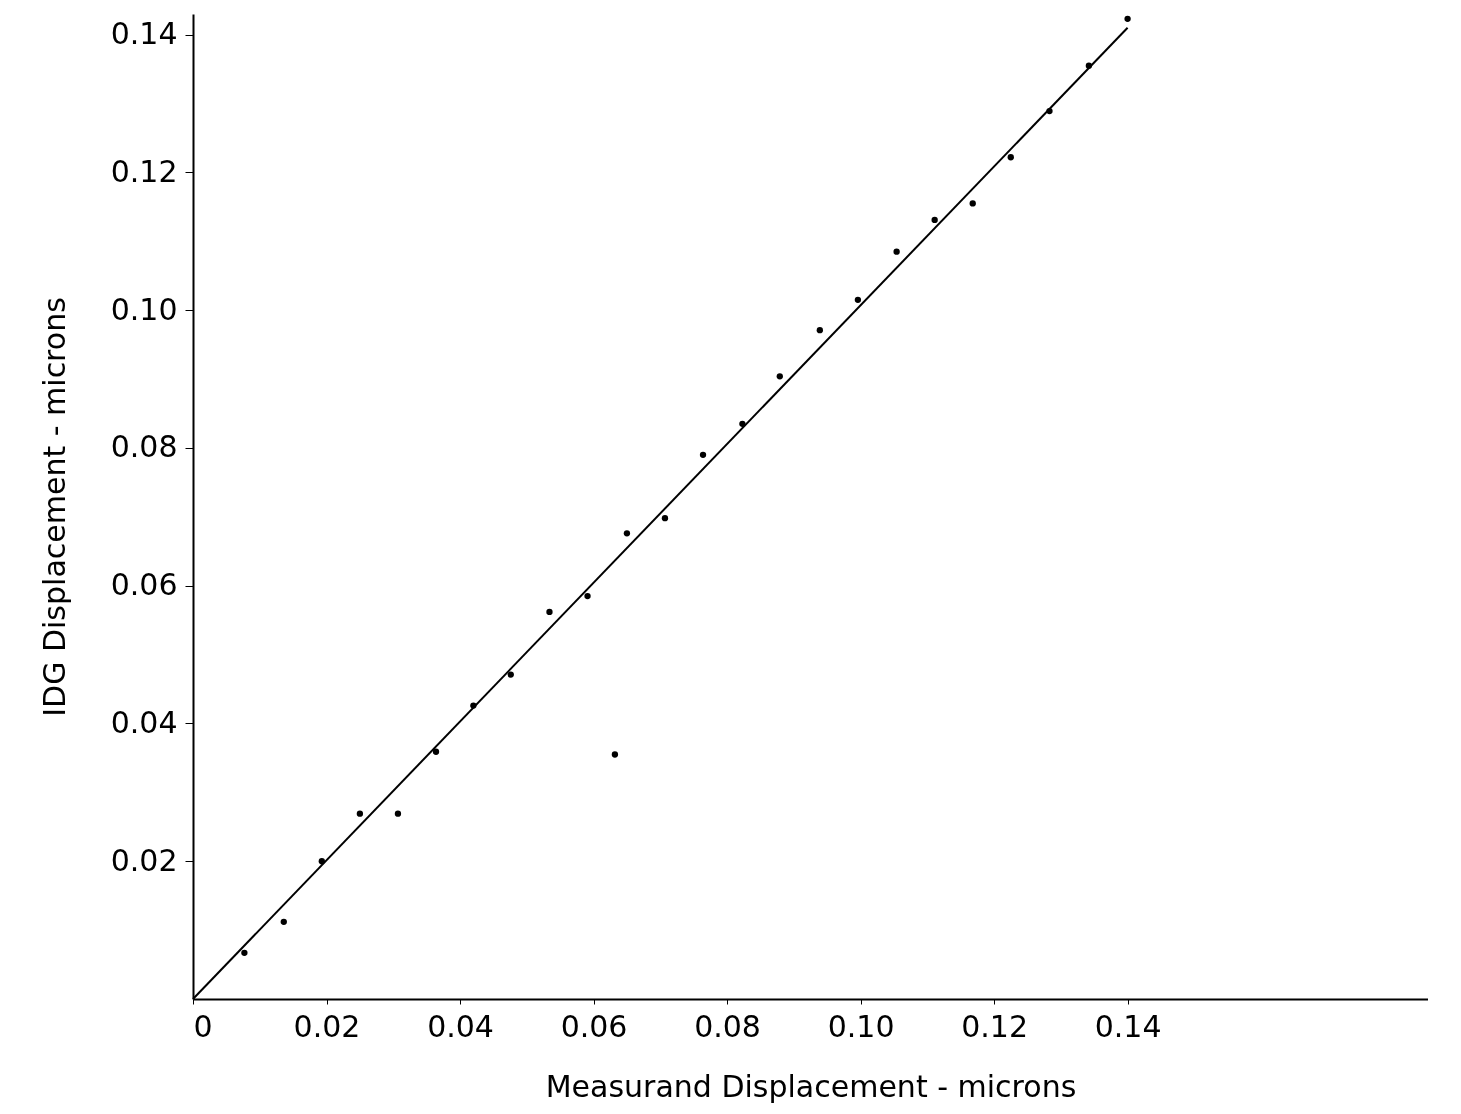  Describe the element at coordinates (327, 1026) in the screenshot. I see `x-tick-label: 0.02` at that location.